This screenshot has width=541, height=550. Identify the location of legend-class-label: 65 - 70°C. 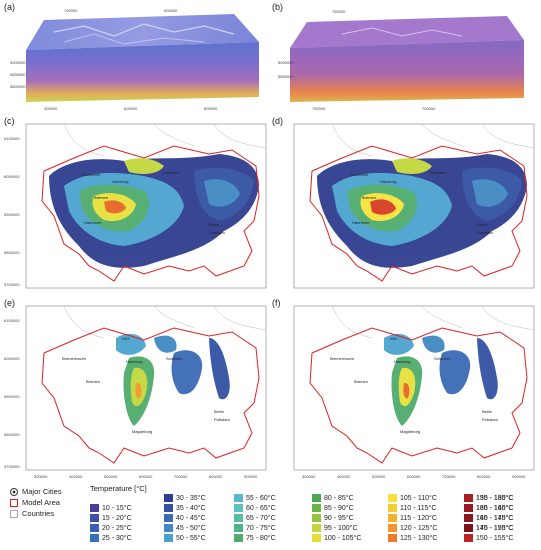
(261, 518).